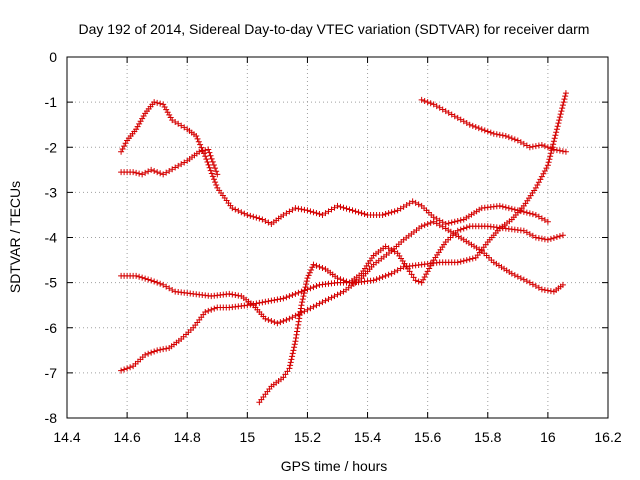 This screenshot has height=480, width=640. What do you see at coordinates (548, 437) in the screenshot?
I see `x-tick-label: 16` at bounding box center [548, 437].